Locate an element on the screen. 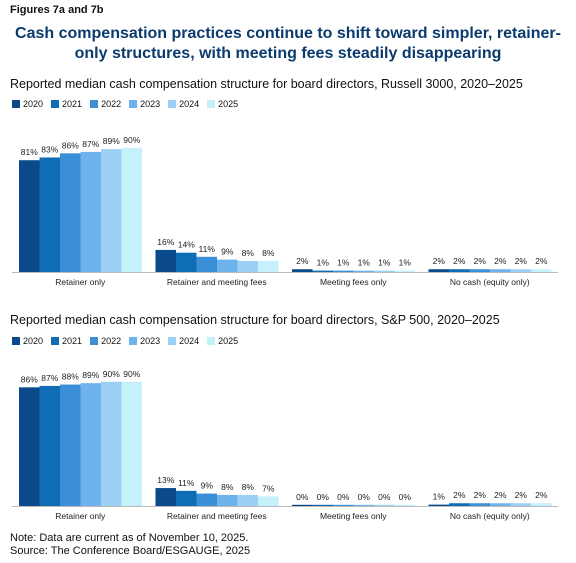 Image resolution: width=576 pixels, height=563 pixels. chart-1-legend: 2020 2021 2022 2023 2024 2025 is located at coordinates (125, 104).